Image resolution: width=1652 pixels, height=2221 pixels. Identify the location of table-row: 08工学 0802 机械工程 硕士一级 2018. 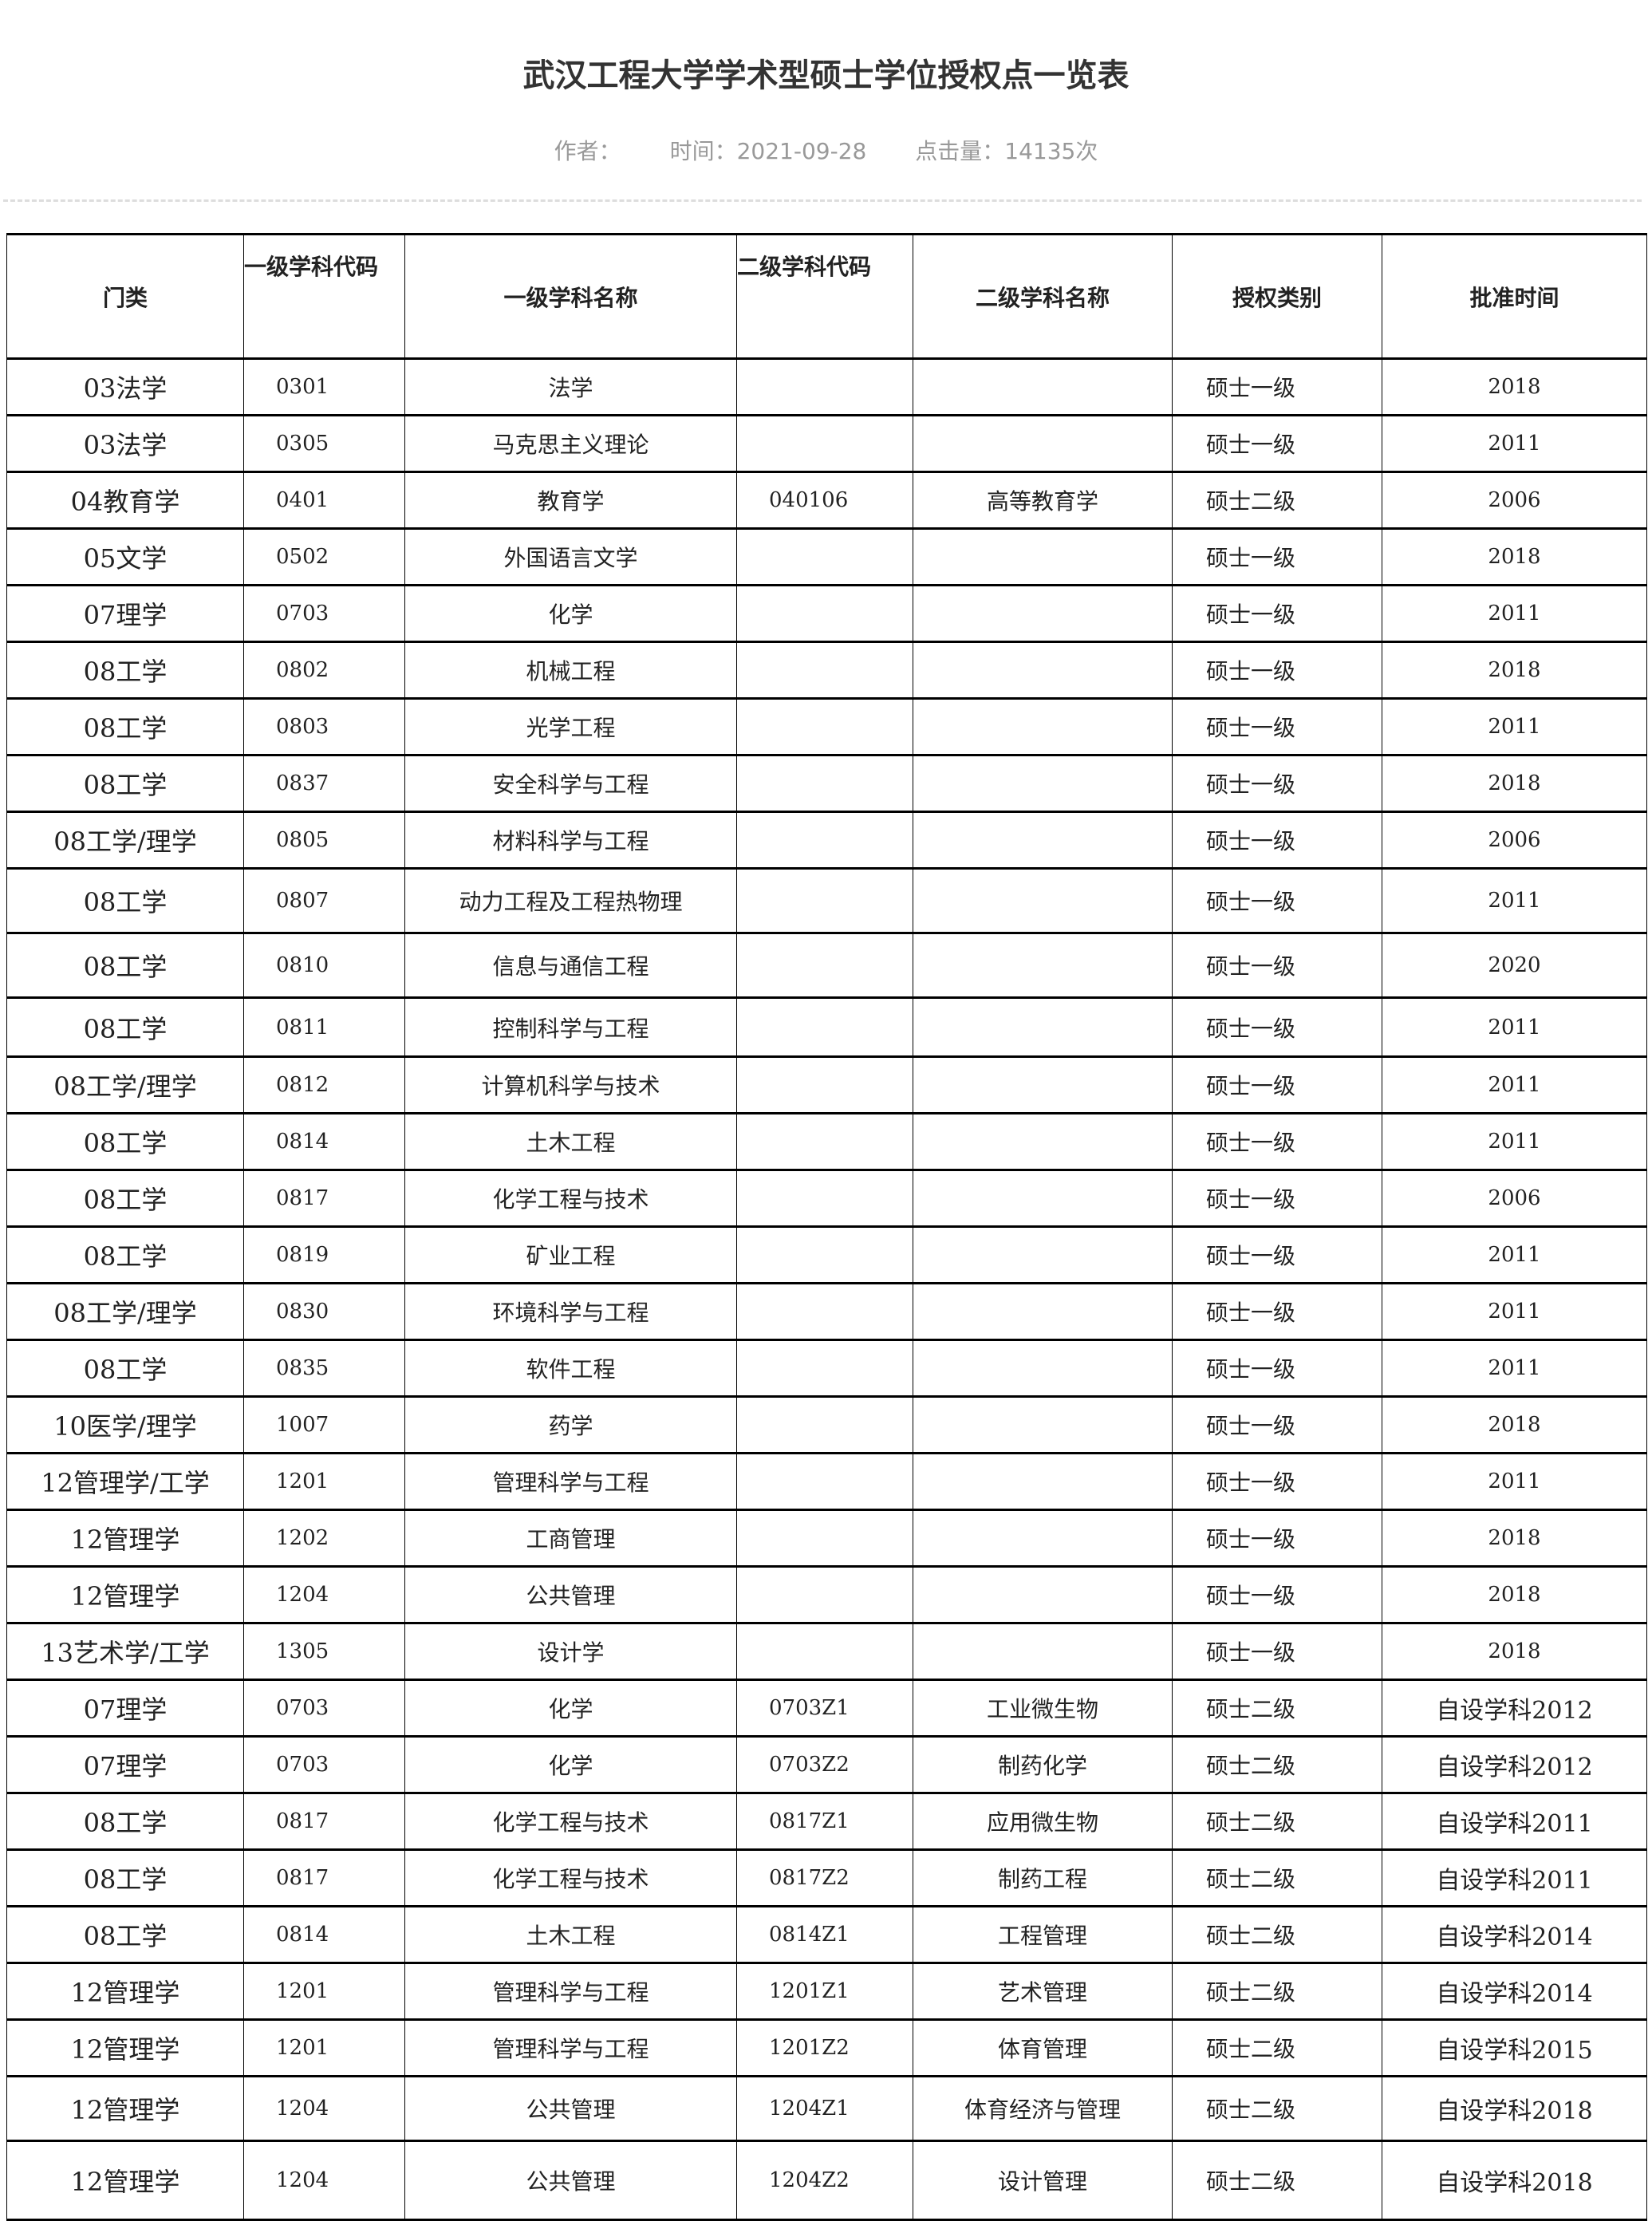
(826, 670).